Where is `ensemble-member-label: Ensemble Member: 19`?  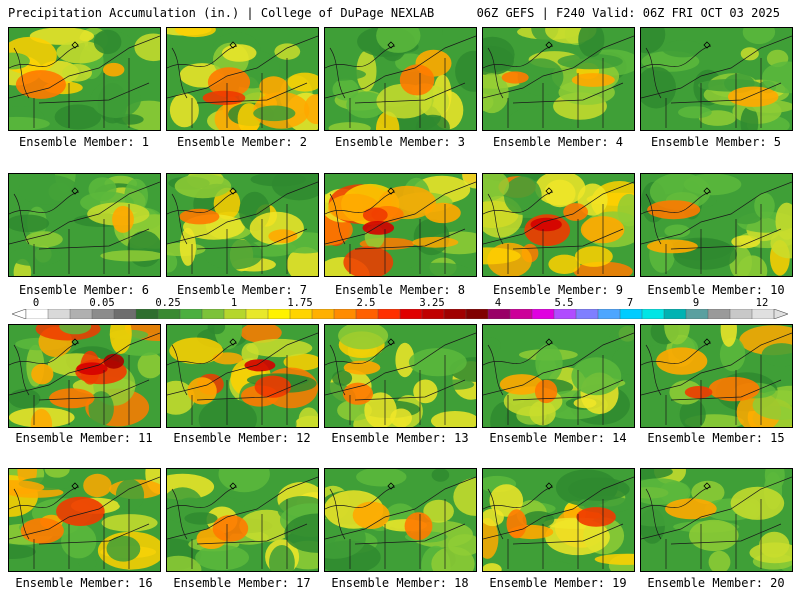
ensemble-member-label: Ensemble Member: 19 is located at coordinates (558, 583).